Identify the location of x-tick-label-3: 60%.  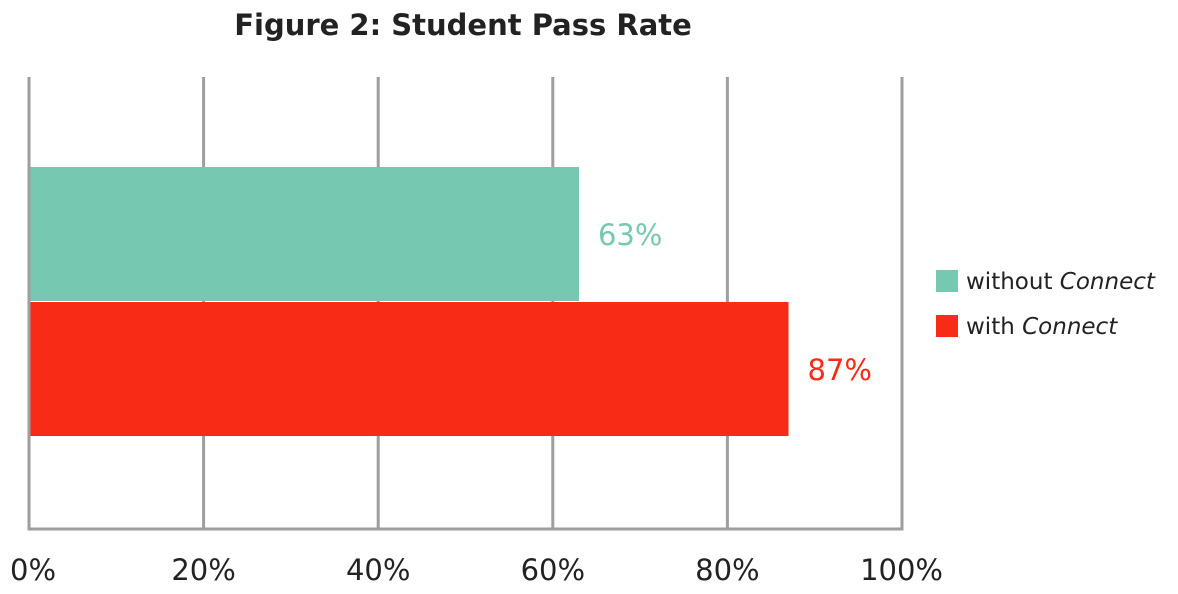
(553, 570).